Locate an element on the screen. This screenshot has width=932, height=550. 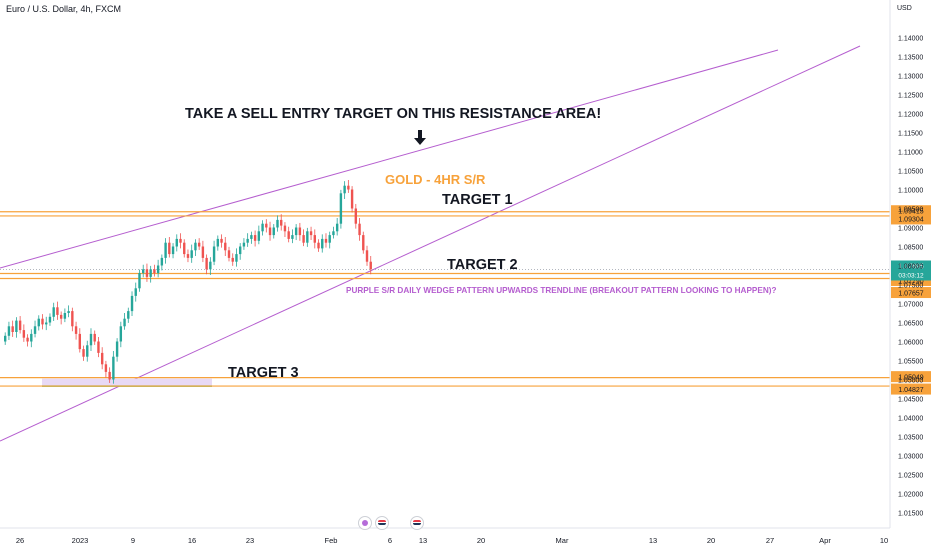
time-tick-label: 27 is located at coordinates (770, 540).